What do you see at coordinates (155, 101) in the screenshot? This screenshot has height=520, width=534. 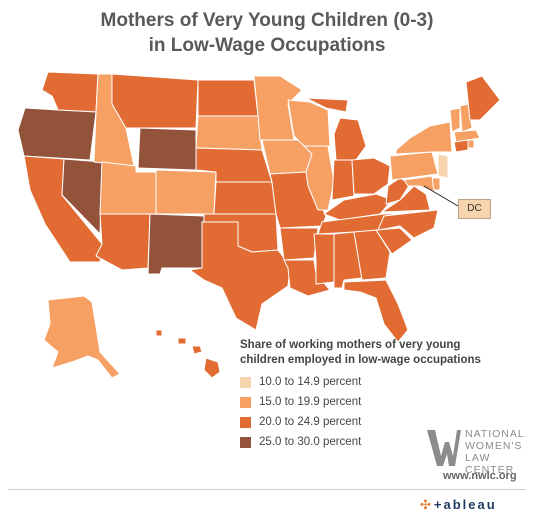 I see `state-montana` at bounding box center [155, 101].